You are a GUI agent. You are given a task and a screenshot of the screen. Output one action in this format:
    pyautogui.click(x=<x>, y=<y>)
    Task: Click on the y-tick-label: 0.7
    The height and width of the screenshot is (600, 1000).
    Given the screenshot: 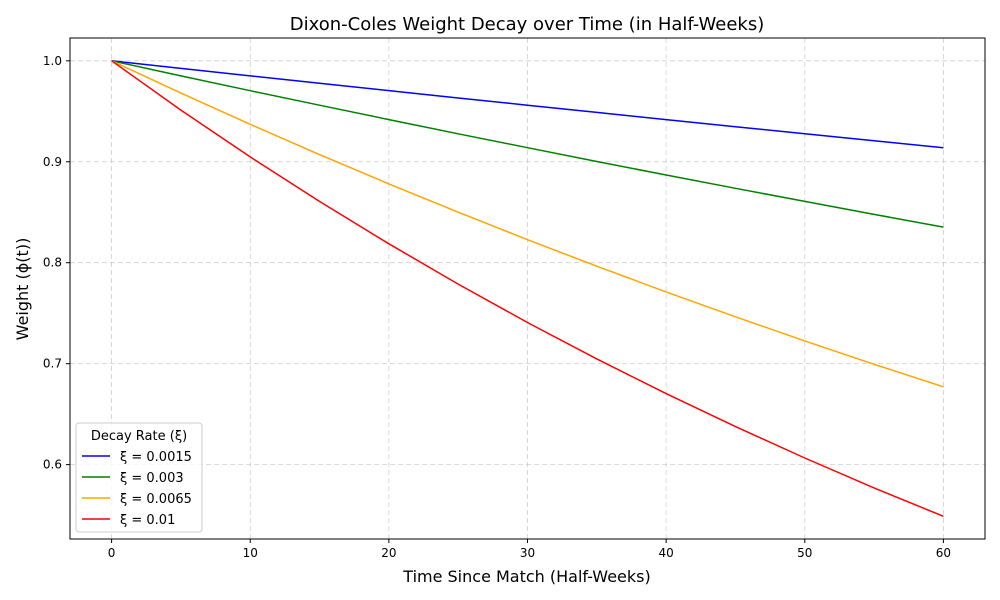 What is the action you would take?
    pyautogui.click(x=52, y=364)
    